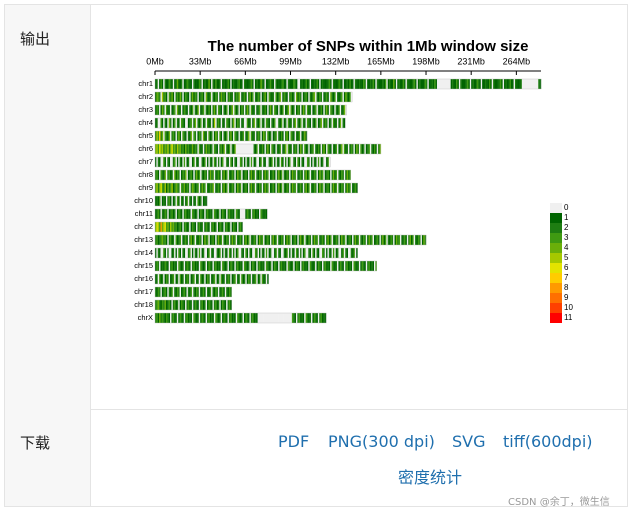  Describe the element at coordinates (294, 441) in the screenshot. I see `pdf-link: PDF` at that location.